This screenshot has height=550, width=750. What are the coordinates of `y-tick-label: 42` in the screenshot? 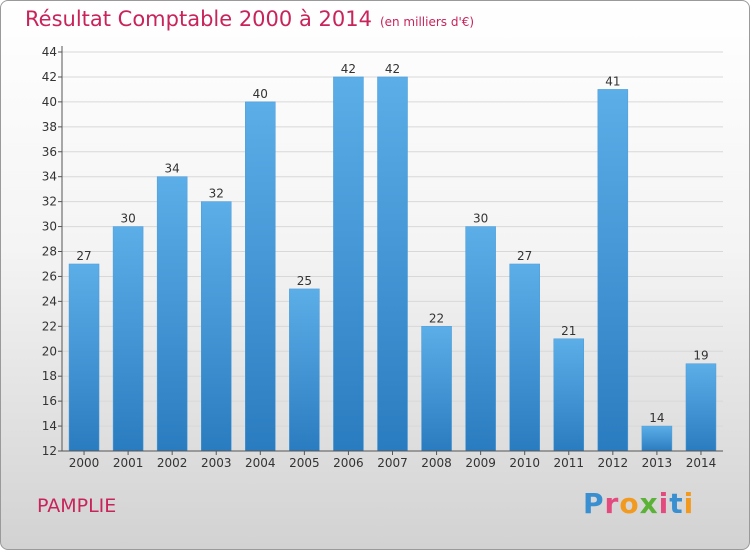 It's located at (49, 77).